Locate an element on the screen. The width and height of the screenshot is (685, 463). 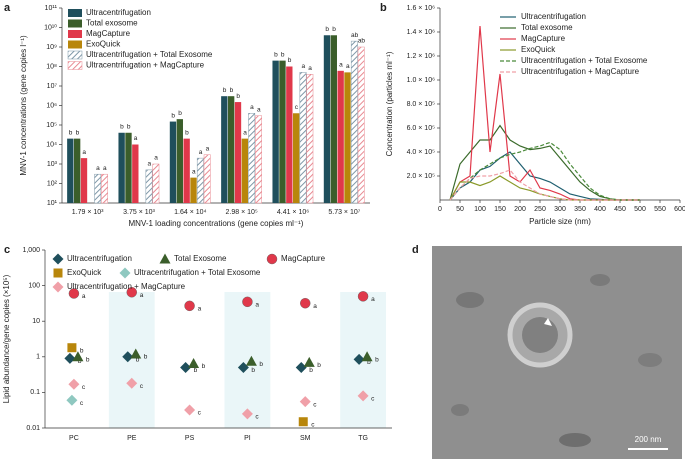
panel-label: c is located at coordinates (7, 250).